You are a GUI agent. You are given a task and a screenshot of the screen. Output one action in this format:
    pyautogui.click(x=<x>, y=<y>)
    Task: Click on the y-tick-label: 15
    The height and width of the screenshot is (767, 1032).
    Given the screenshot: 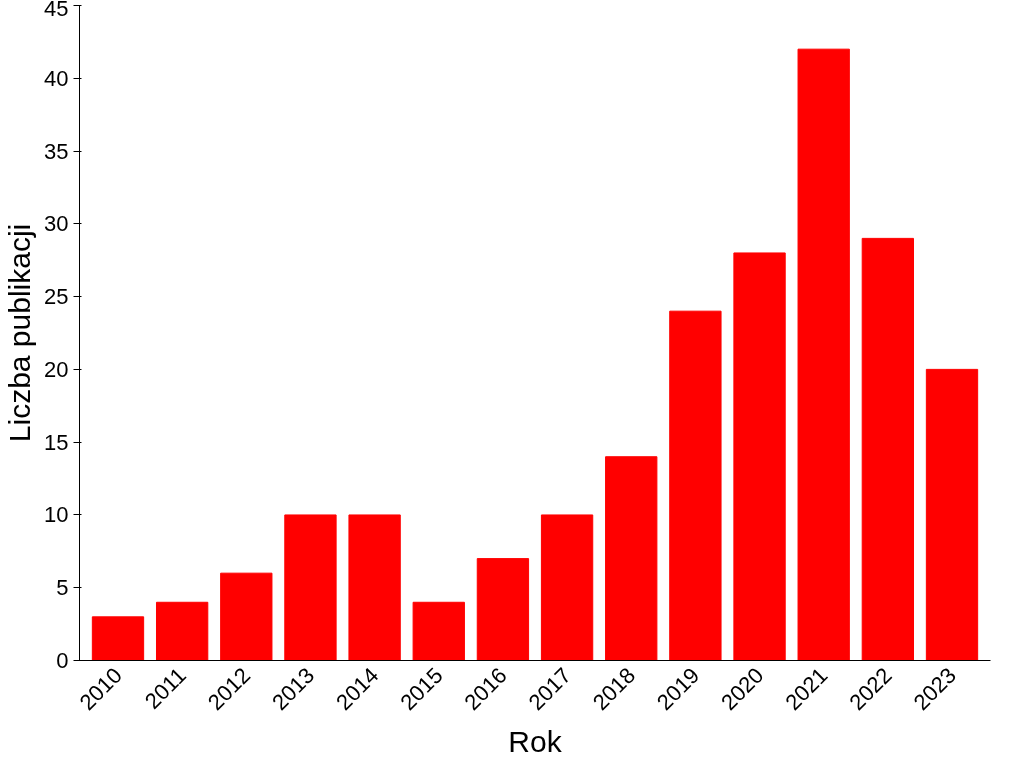 What is the action you would take?
    pyautogui.click(x=56, y=442)
    